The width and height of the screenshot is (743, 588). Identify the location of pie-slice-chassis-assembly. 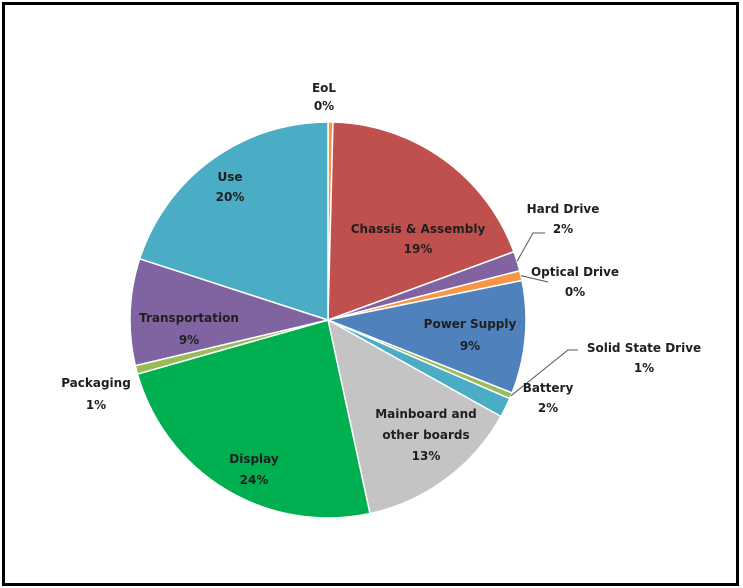
(421, 221).